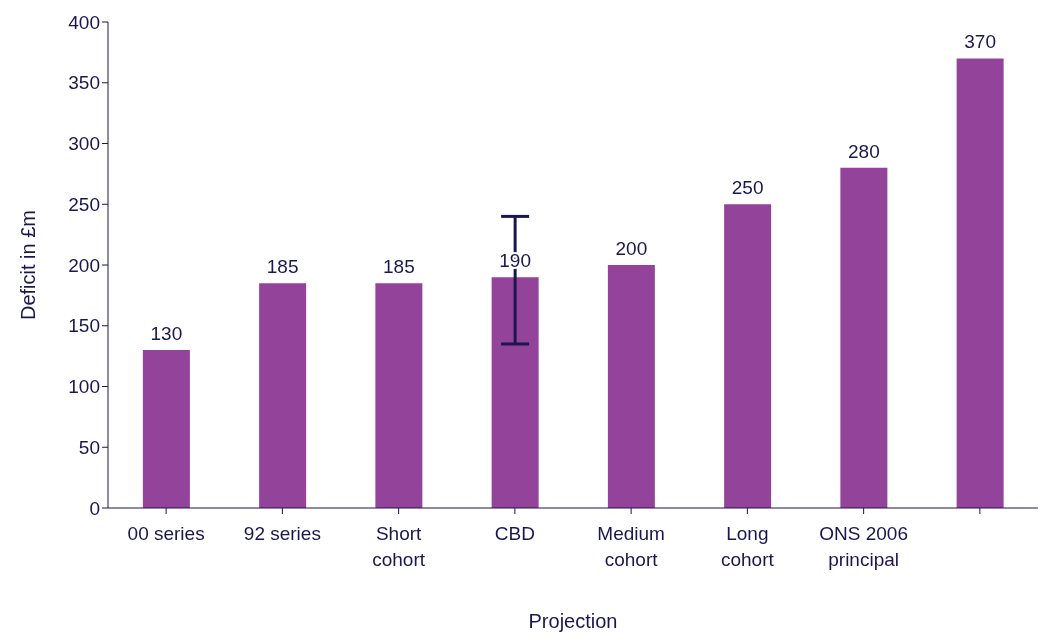 The width and height of the screenshot is (1049, 642). What do you see at coordinates (747, 546) in the screenshot?
I see `x-tick-label: Long cohort` at bounding box center [747, 546].